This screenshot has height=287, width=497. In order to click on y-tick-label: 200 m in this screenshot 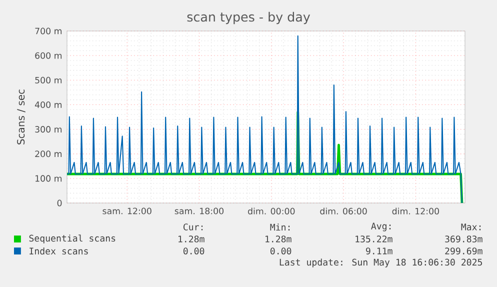, I will do `click(48, 154)`.